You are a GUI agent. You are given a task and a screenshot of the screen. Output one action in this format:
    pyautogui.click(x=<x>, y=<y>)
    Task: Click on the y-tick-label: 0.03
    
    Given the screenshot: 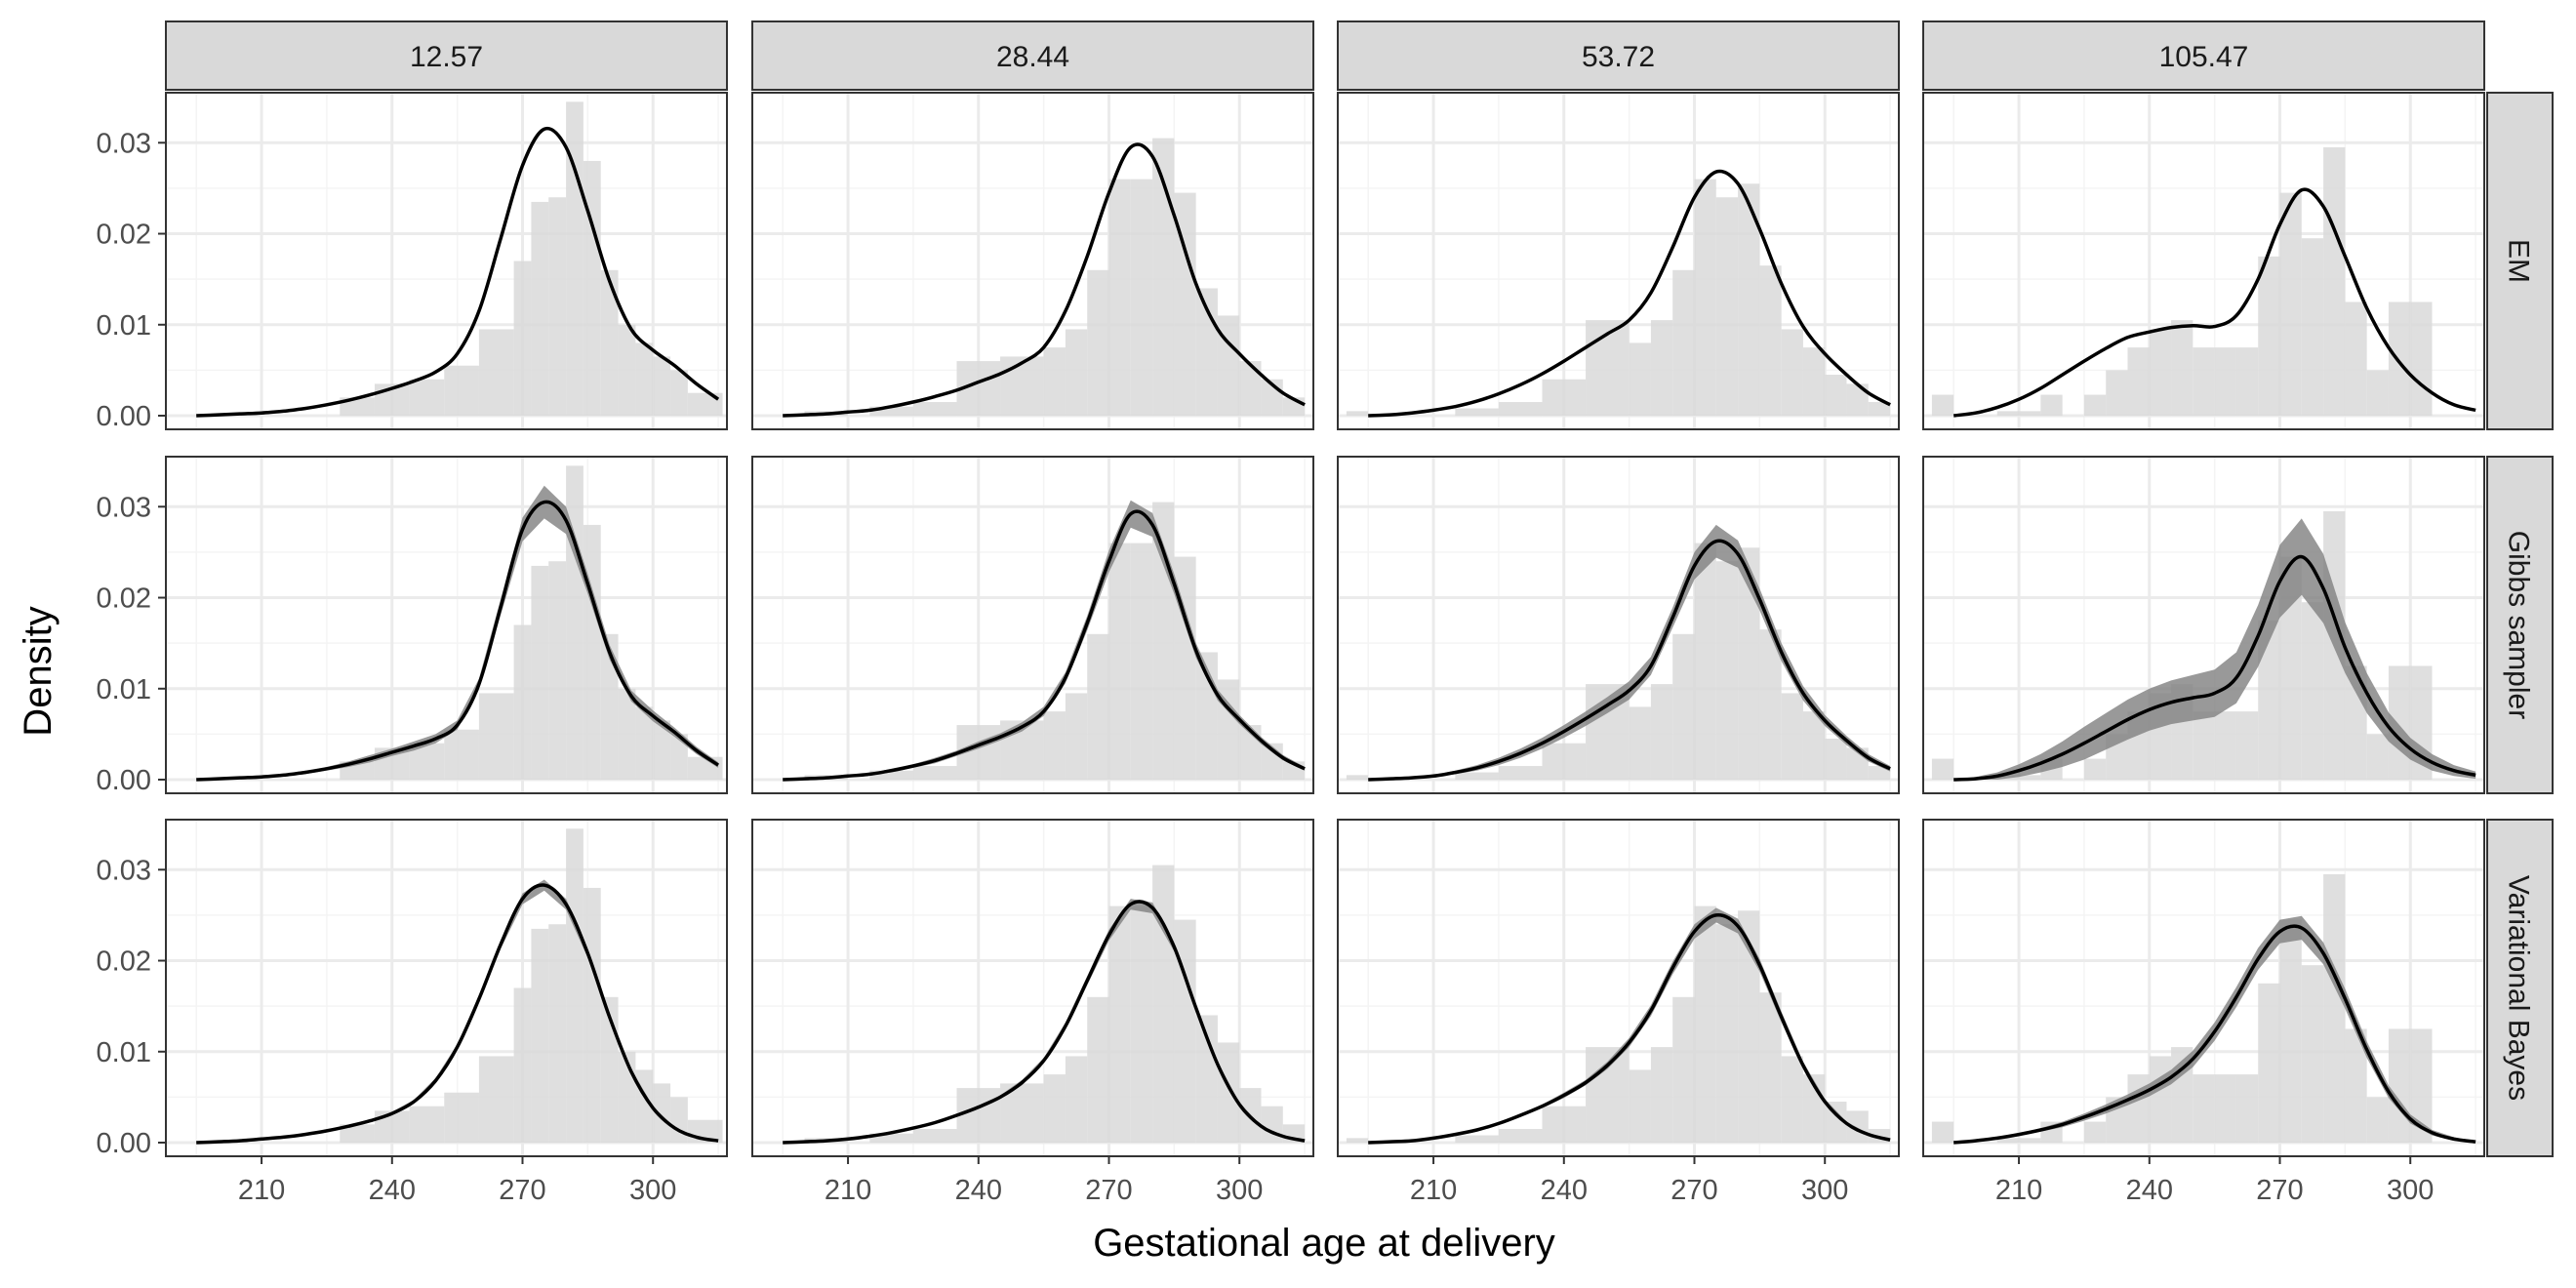 What is the action you would take?
    pyautogui.click(x=124, y=143)
    